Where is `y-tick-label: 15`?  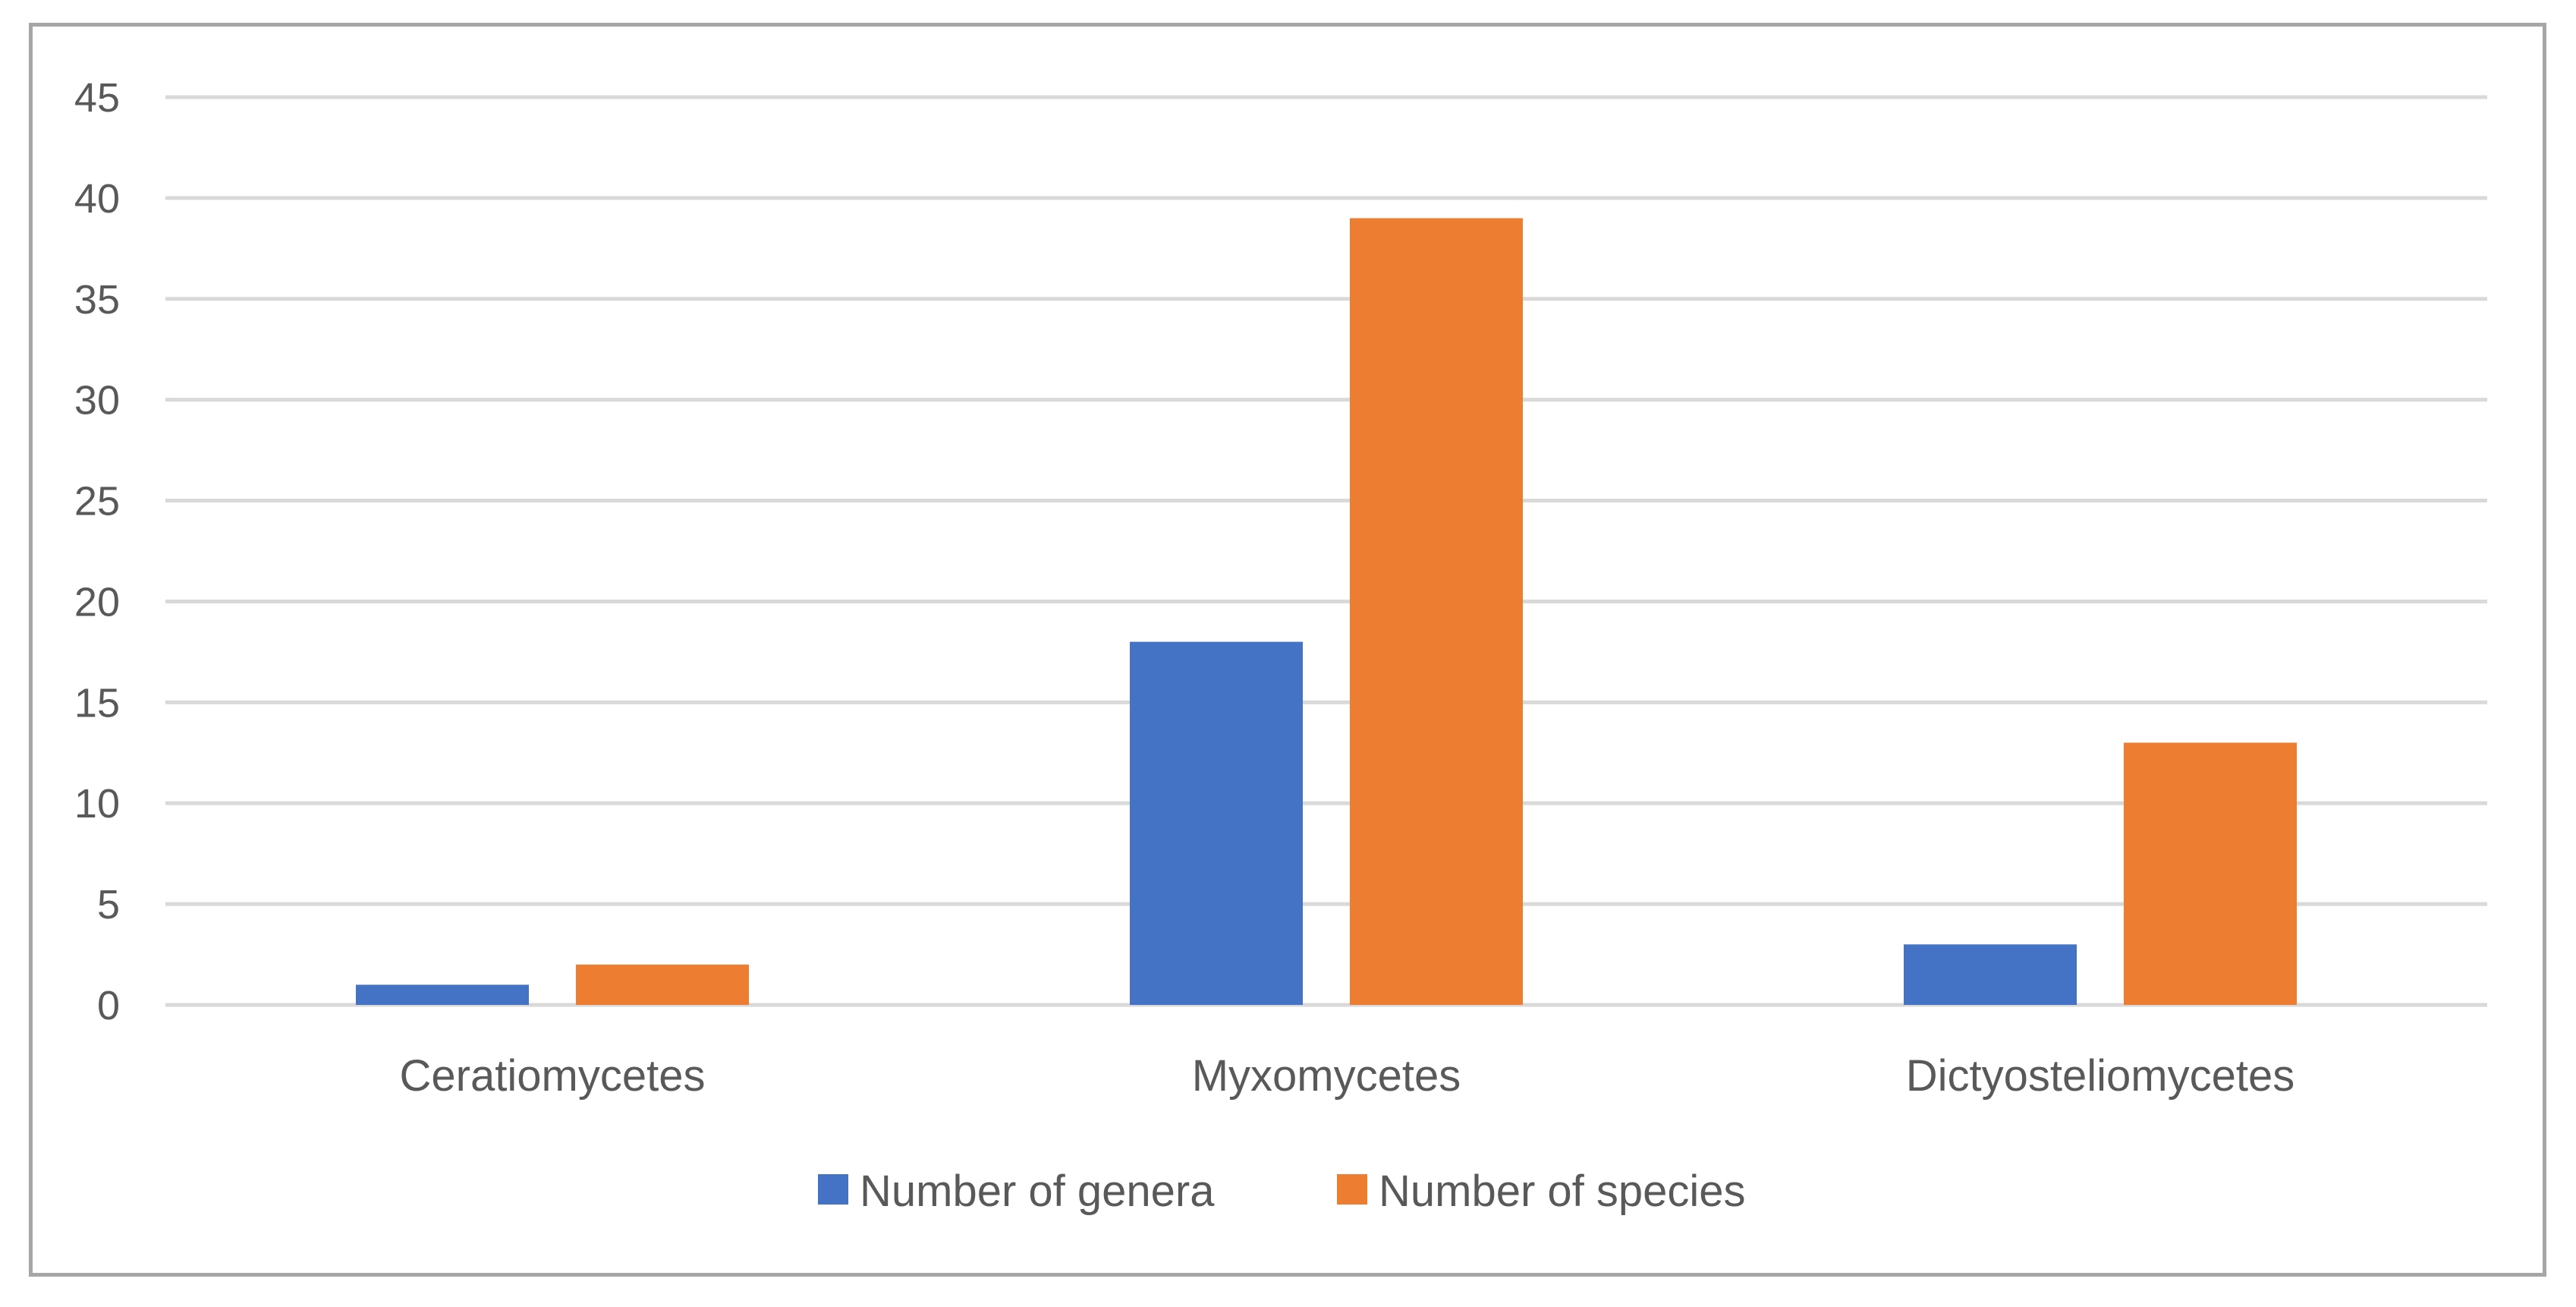
y-tick-label: 15 is located at coordinates (97, 703).